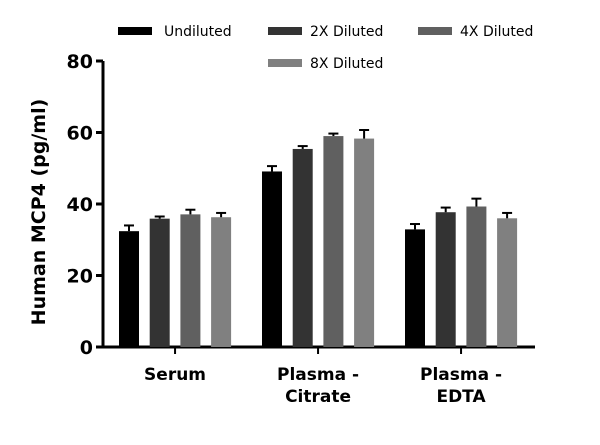  I want to click on x-tick-label: EDTA, so click(461, 397).